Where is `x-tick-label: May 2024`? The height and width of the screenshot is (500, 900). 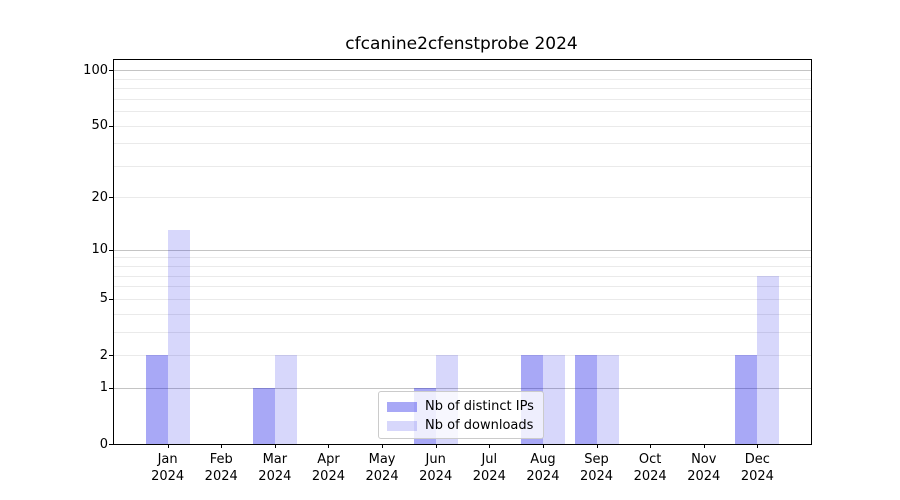 x-tick-label: May 2024 is located at coordinates (382, 468).